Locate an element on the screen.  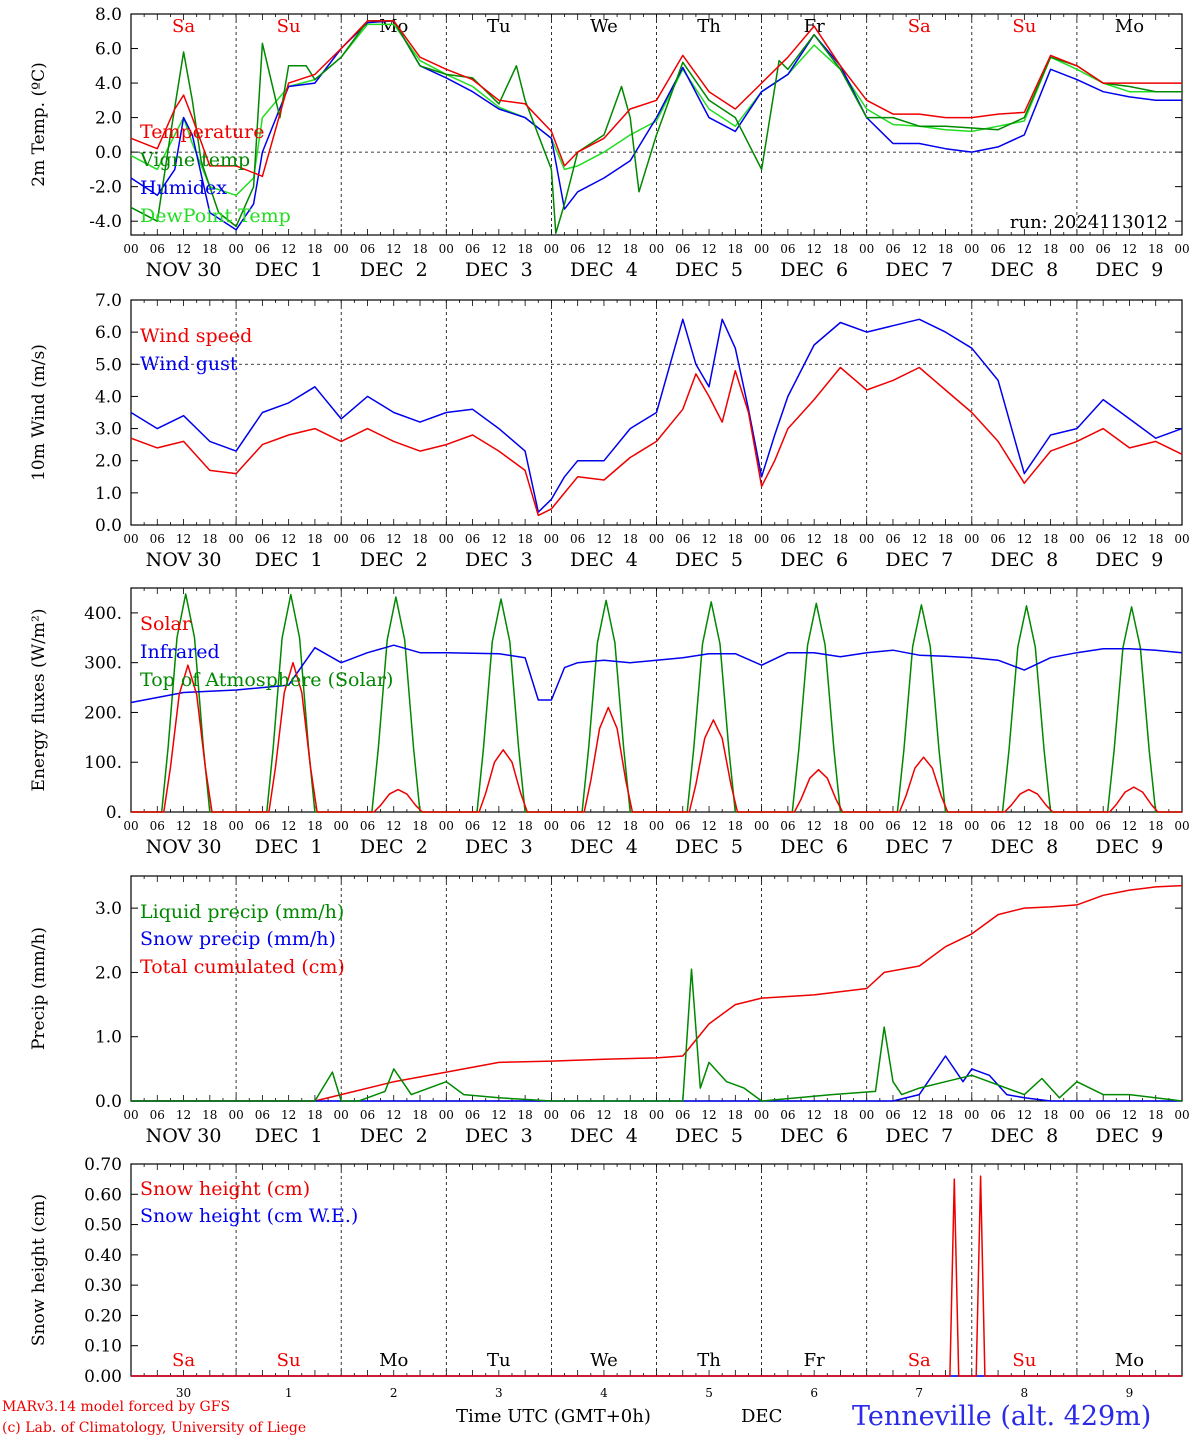
y-tick-label: 200. is located at coordinates (103, 713).